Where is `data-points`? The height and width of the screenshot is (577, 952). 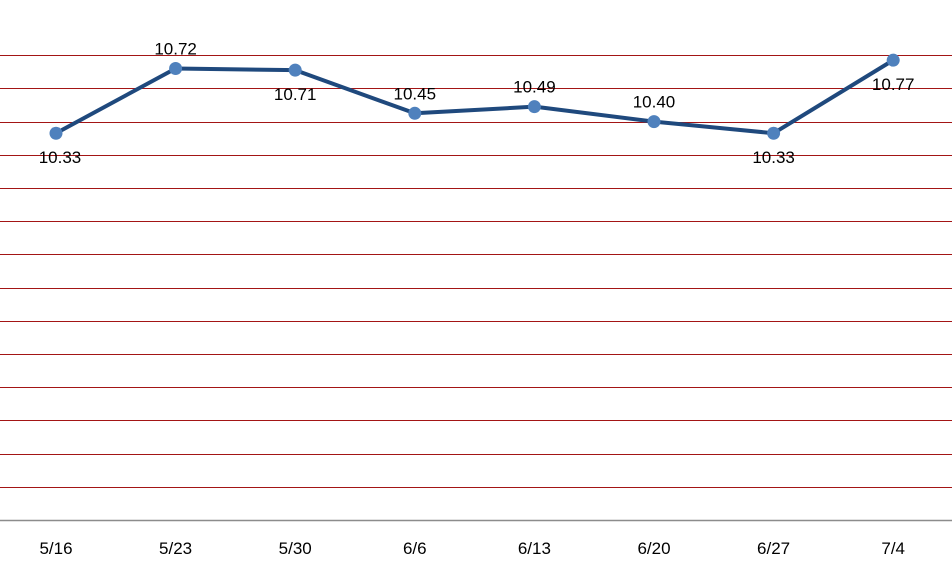 data-points is located at coordinates (474, 96).